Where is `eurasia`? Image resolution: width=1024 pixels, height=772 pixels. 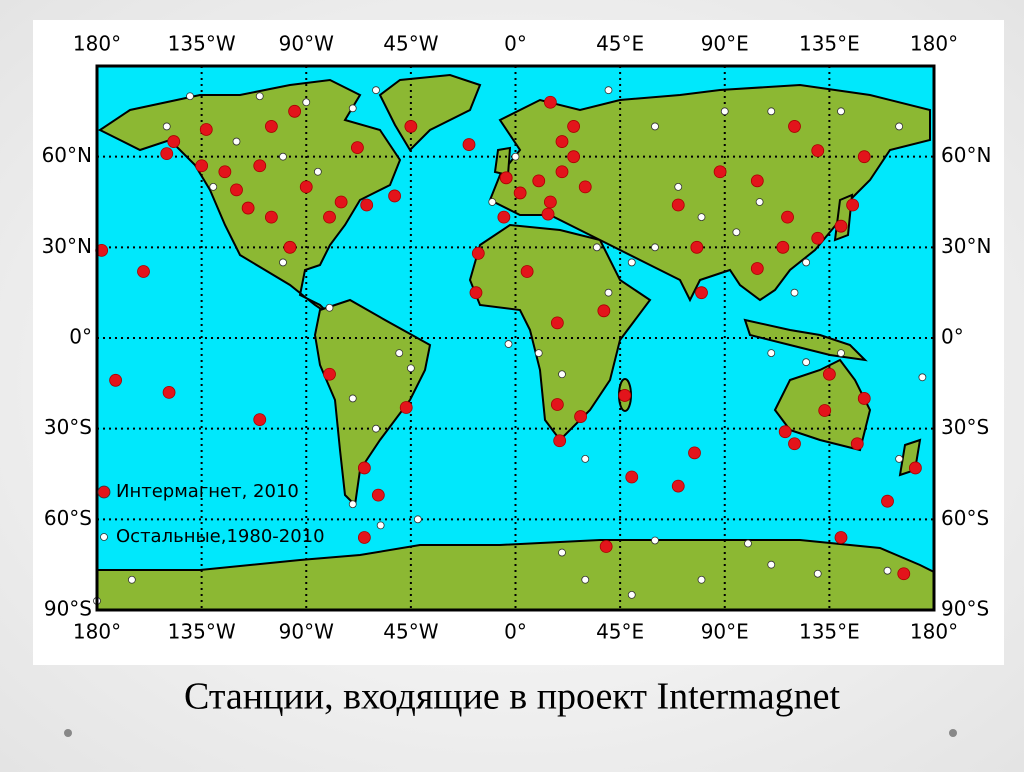
eurasia is located at coordinates (709, 193).